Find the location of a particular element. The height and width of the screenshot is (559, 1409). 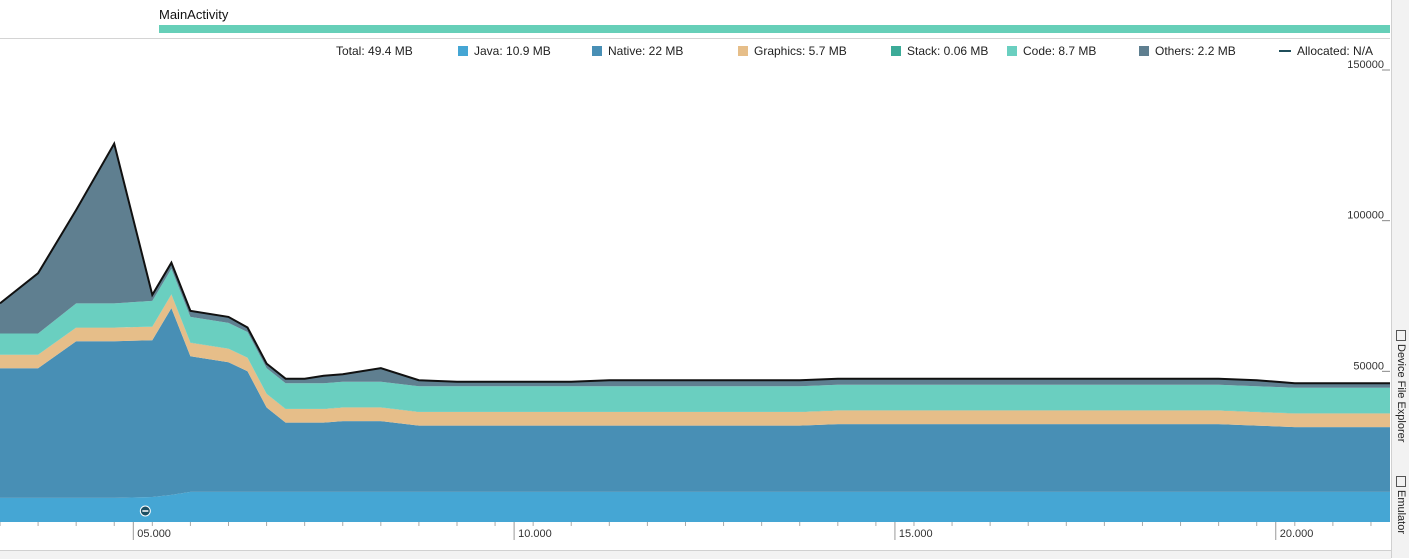

legend-swatch-graphics is located at coordinates (743, 51).